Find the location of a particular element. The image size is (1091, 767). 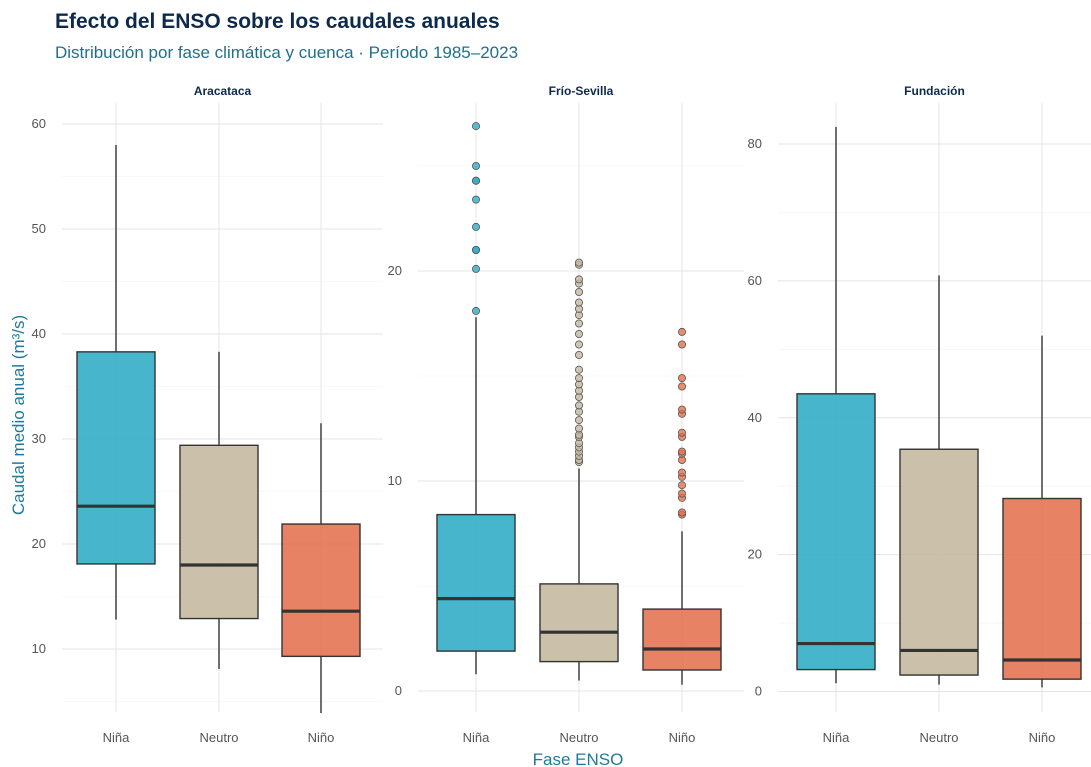

strip-title: Aracataca is located at coordinates (223, 91).